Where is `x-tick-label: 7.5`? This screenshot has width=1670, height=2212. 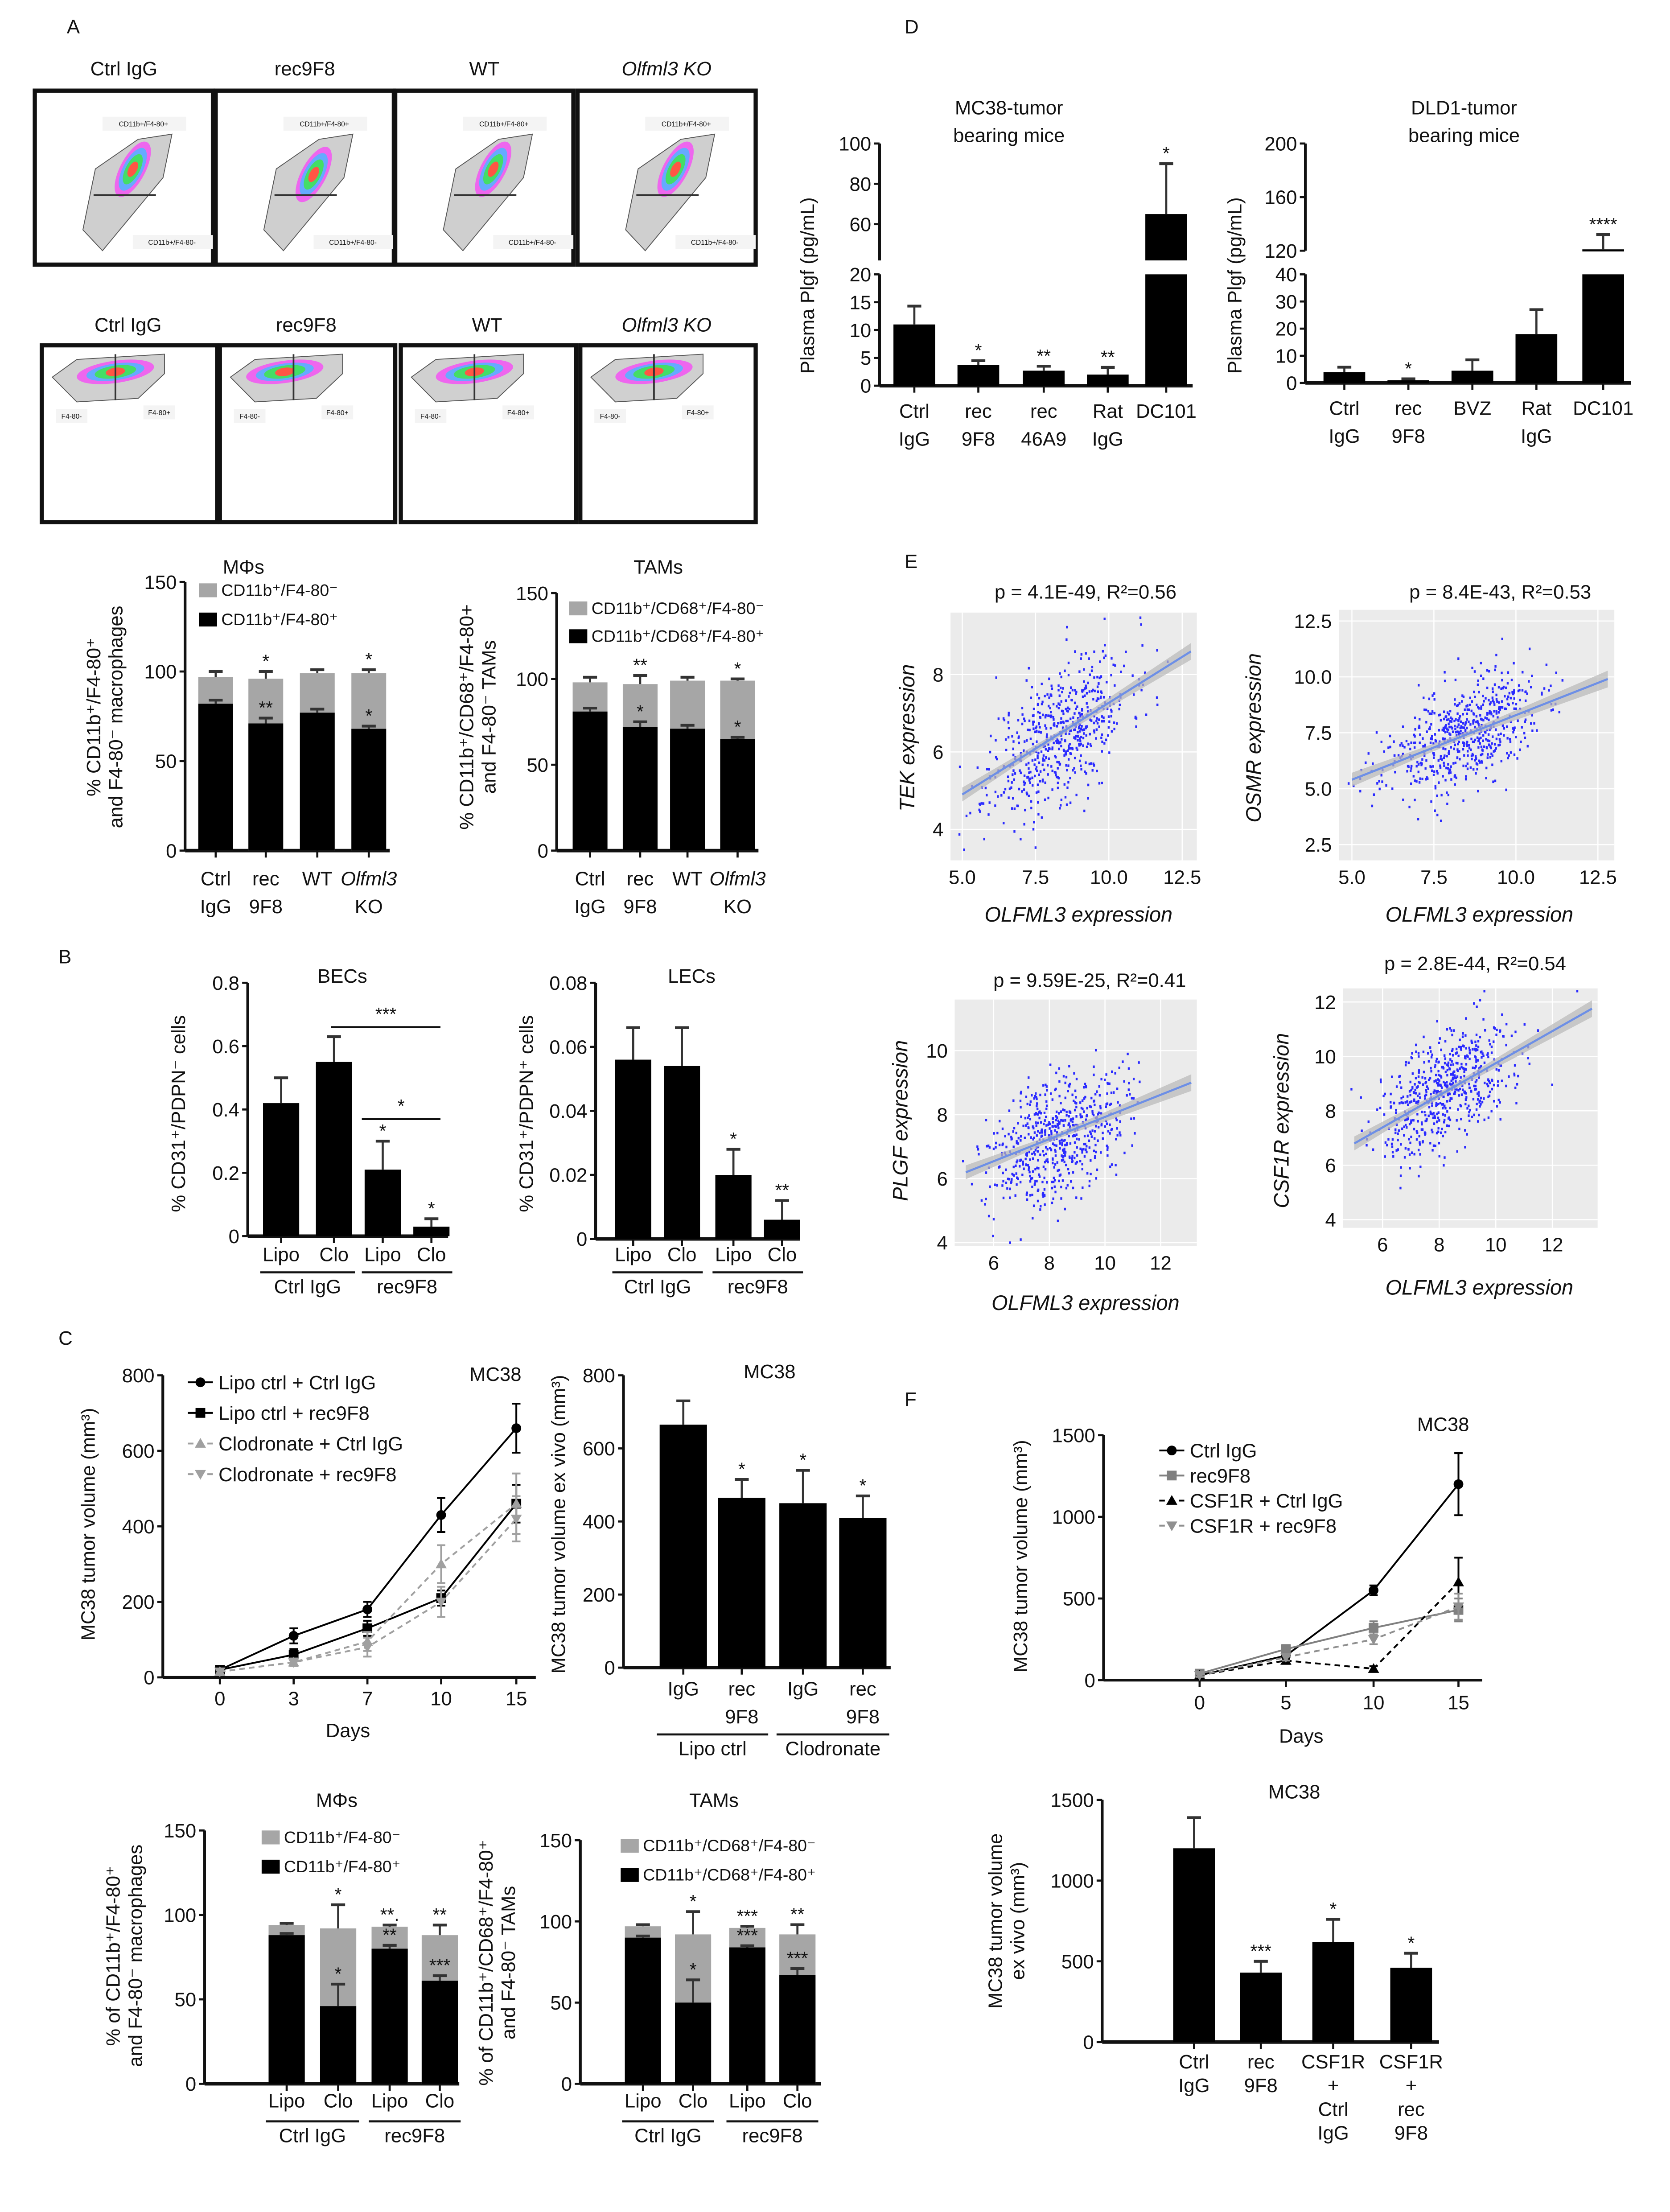 x-tick-label: 7.5 is located at coordinates (1035, 878).